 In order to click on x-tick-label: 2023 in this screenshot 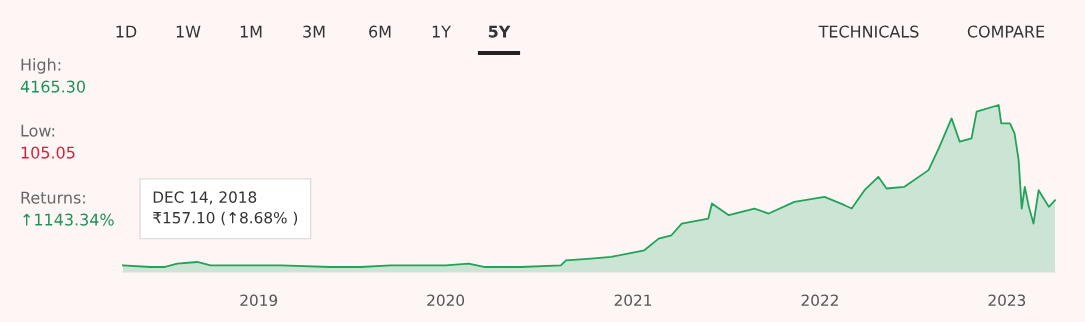, I will do `click(1007, 300)`.